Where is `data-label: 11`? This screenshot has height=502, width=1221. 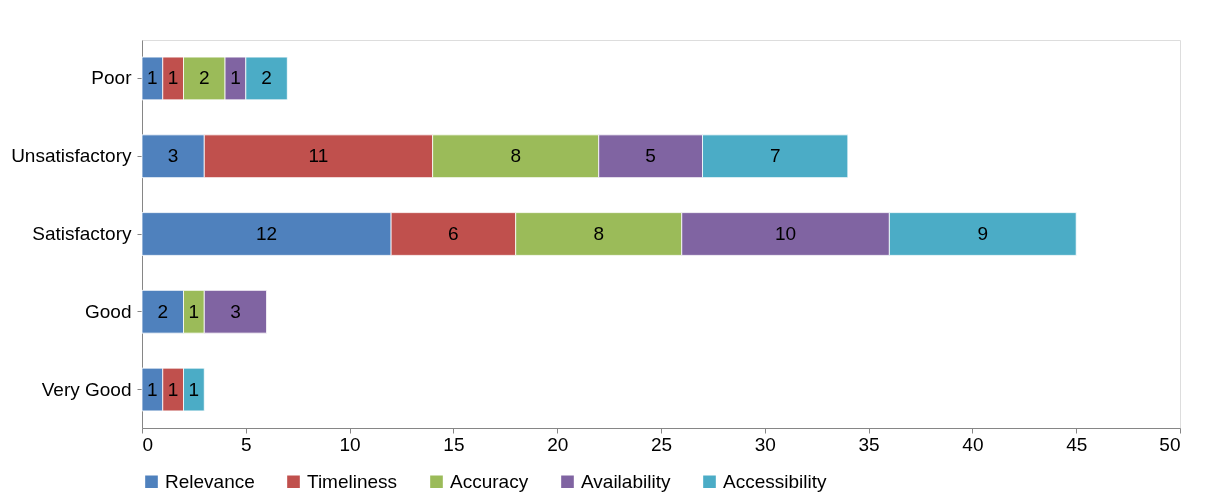 data-label: 11 is located at coordinates (318, 156).